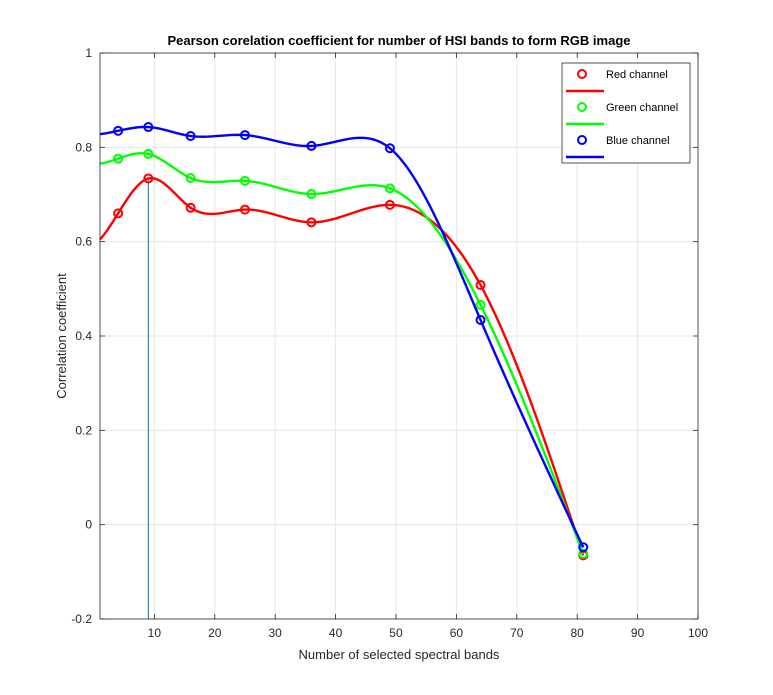  I want to click on x-tick-label: 90, so click(638, 633).